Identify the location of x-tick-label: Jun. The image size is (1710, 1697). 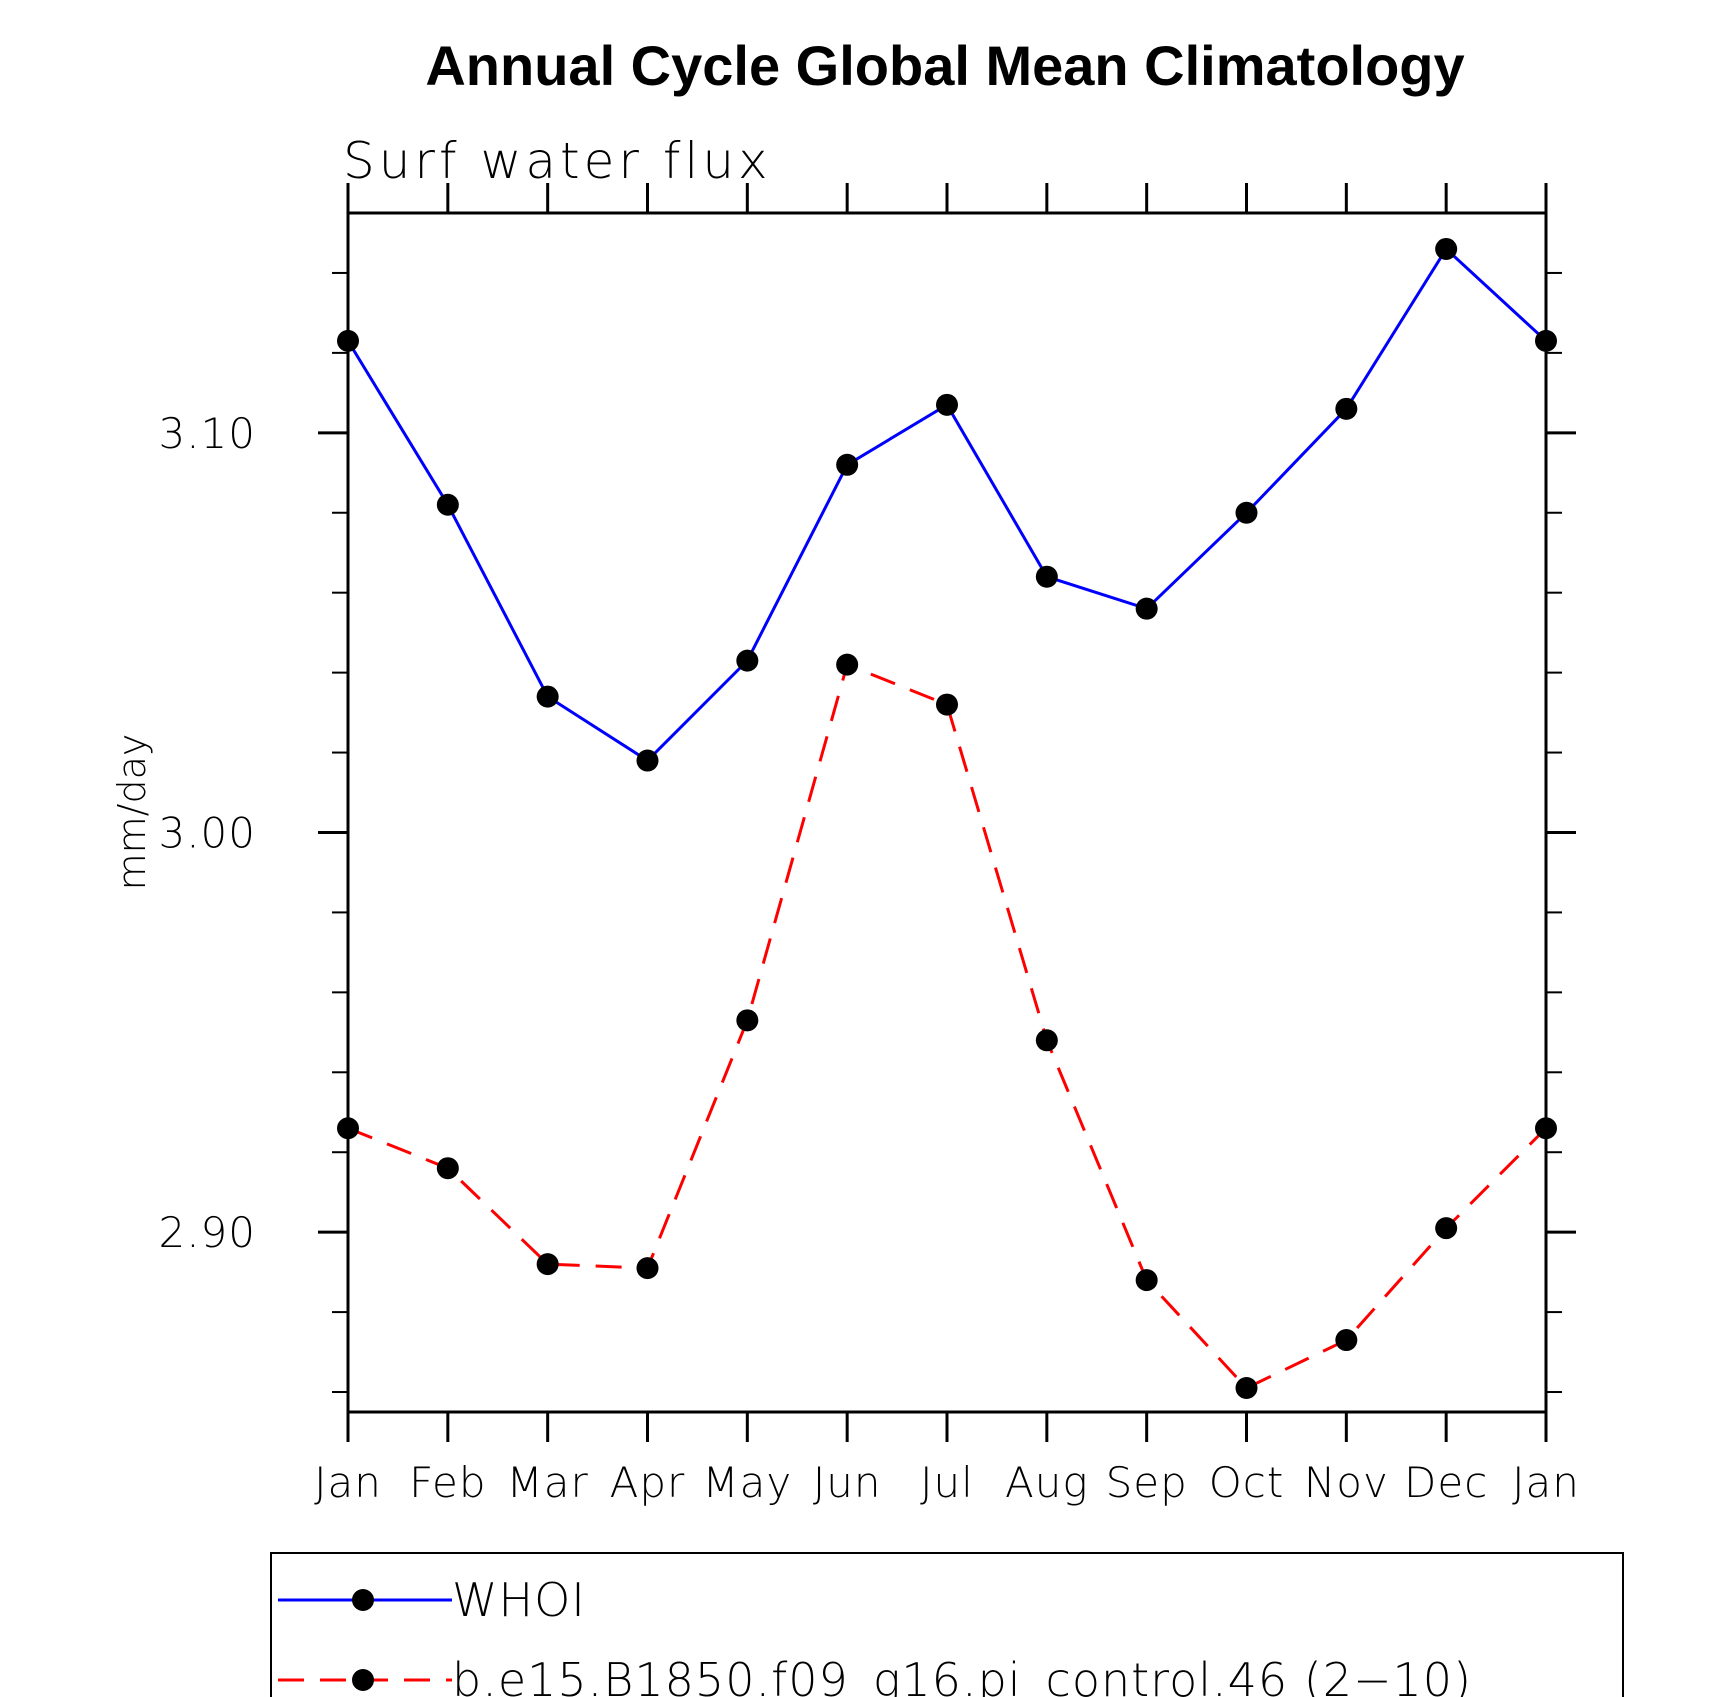
(847, 1482).